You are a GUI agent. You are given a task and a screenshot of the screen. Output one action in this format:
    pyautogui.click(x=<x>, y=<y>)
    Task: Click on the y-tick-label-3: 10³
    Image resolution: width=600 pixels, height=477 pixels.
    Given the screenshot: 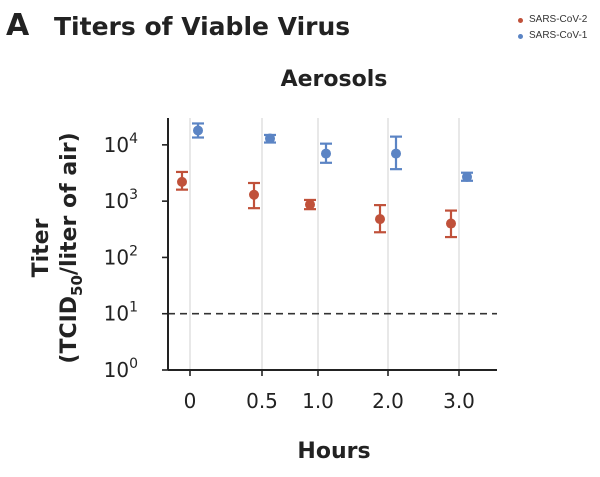 What is the action you would take?
    pyautogui.click(x=121, y=200)
    